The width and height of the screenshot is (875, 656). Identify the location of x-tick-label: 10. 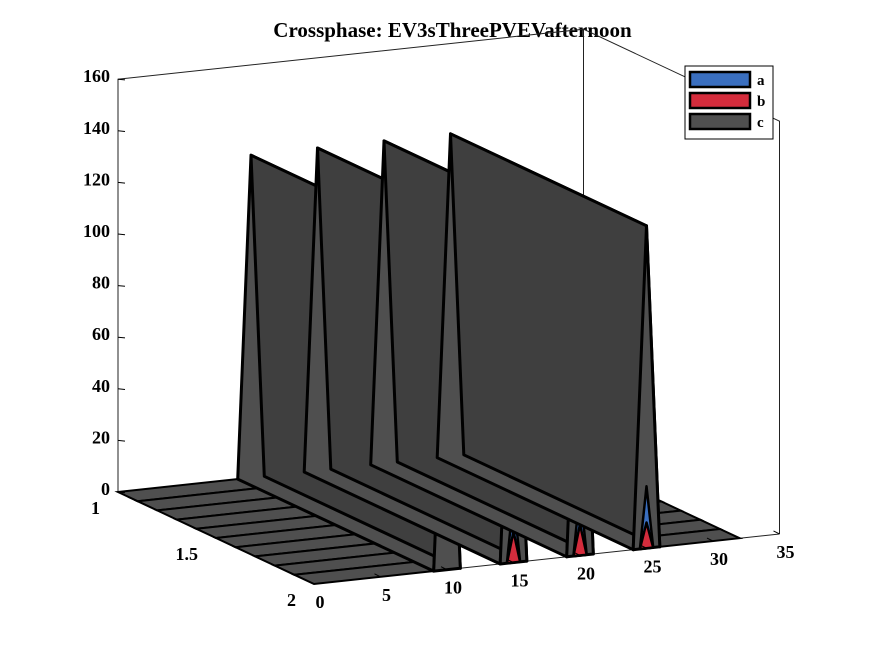
(453, 588).